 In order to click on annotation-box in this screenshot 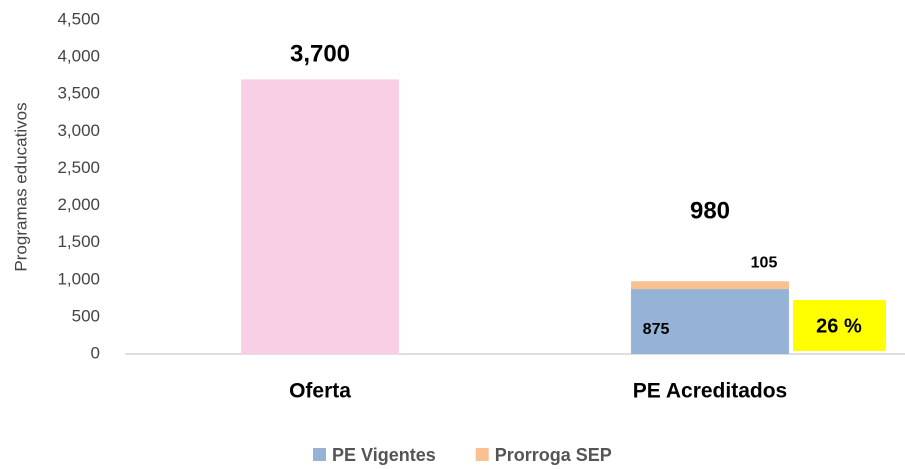, I will do `click(839, 325)`.